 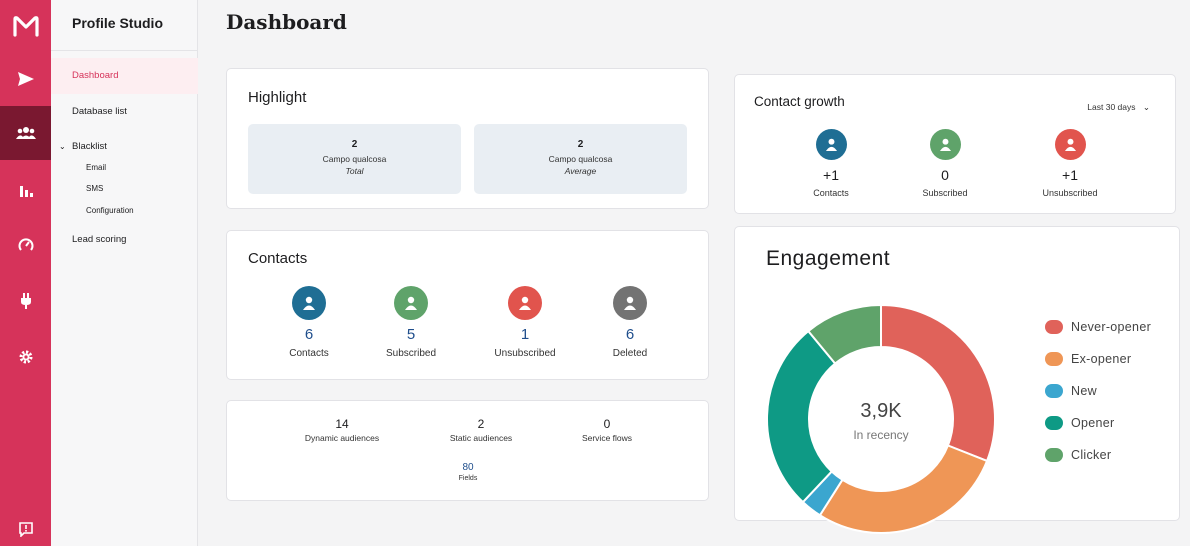 What do you see at coordinates (481, 438) in the screenshot?
I see `audience-label: Static audiences` at bounding box center [481, 438].